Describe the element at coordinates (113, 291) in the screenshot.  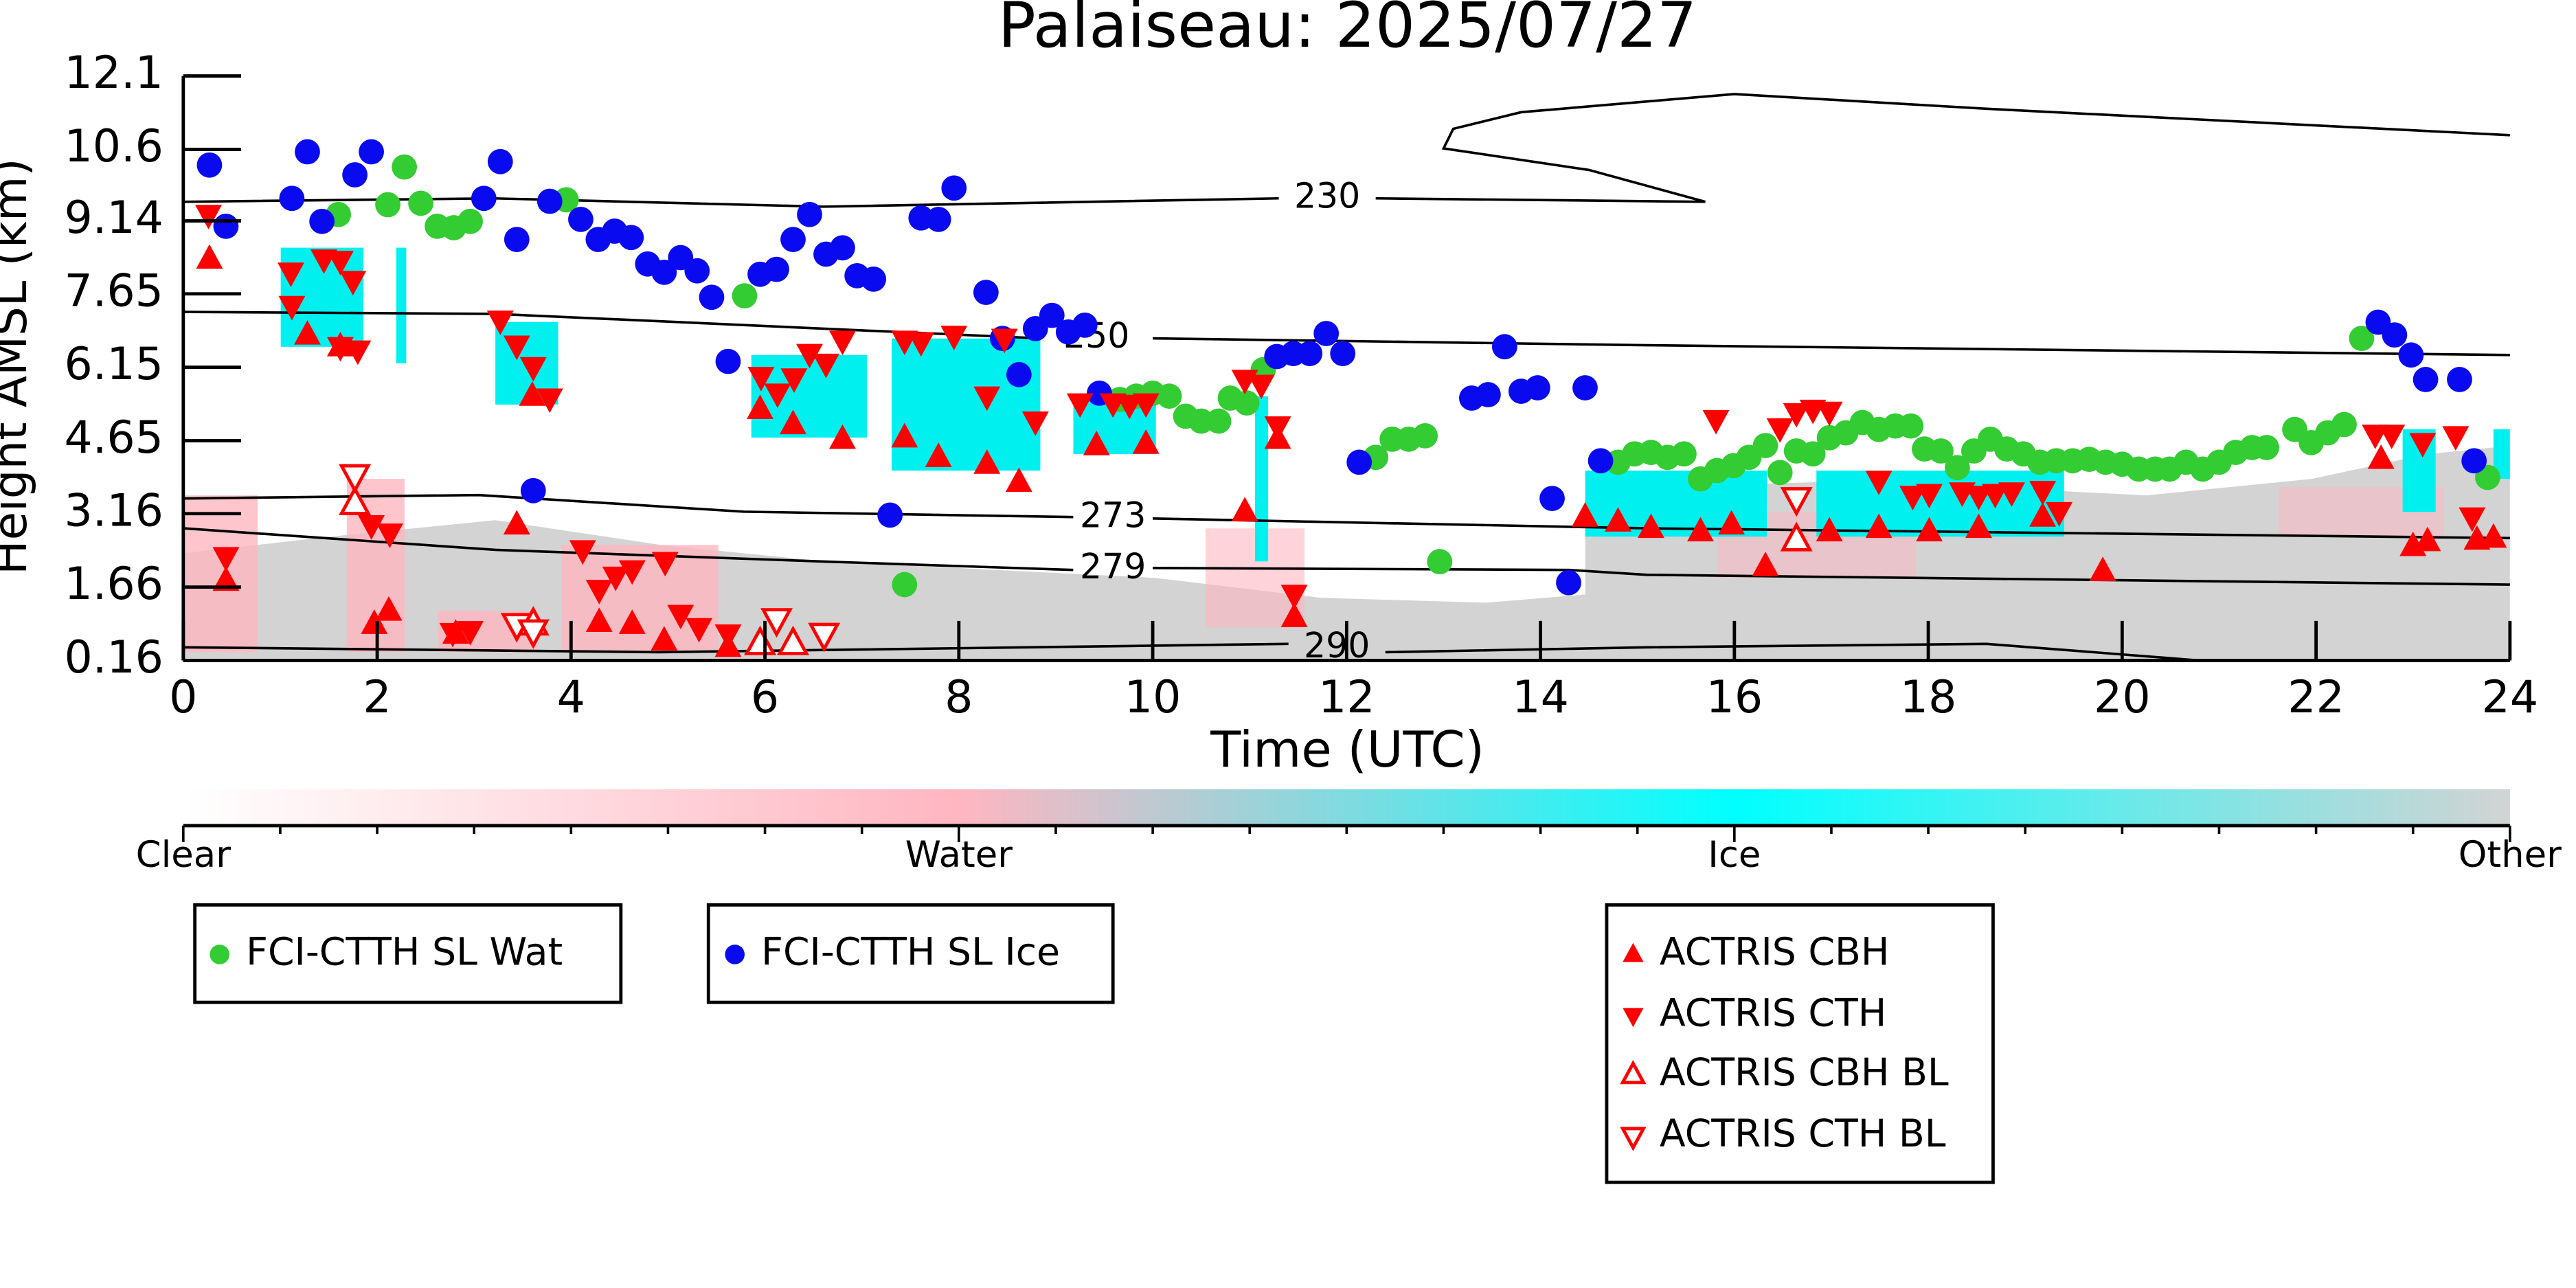
I see `y-tick-label: 7.65` at that location.